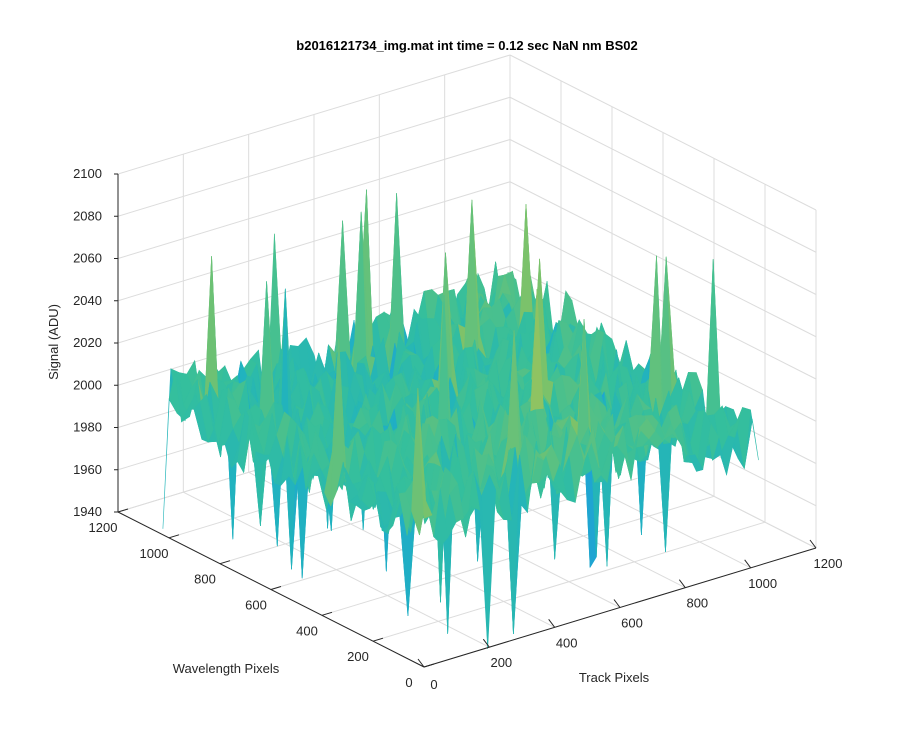 This screenshot has width=900, height=750. Describe the element at coordinates (408, 682) in the screenshot. I see `y-tick-label: 0` at that location.